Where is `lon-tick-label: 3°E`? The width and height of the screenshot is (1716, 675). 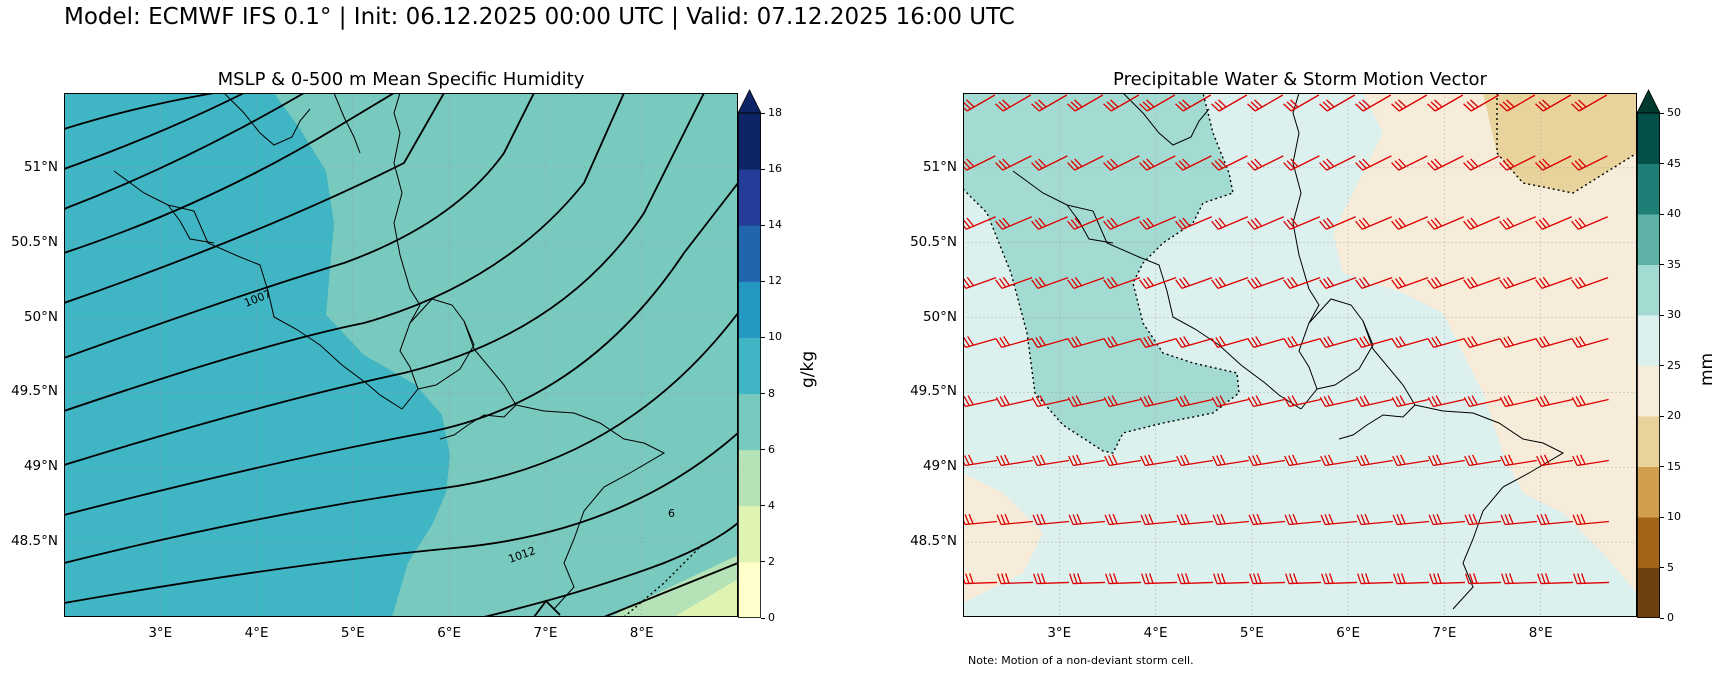 lon-tick-label: 3°E is located at coordinates (160, 633).